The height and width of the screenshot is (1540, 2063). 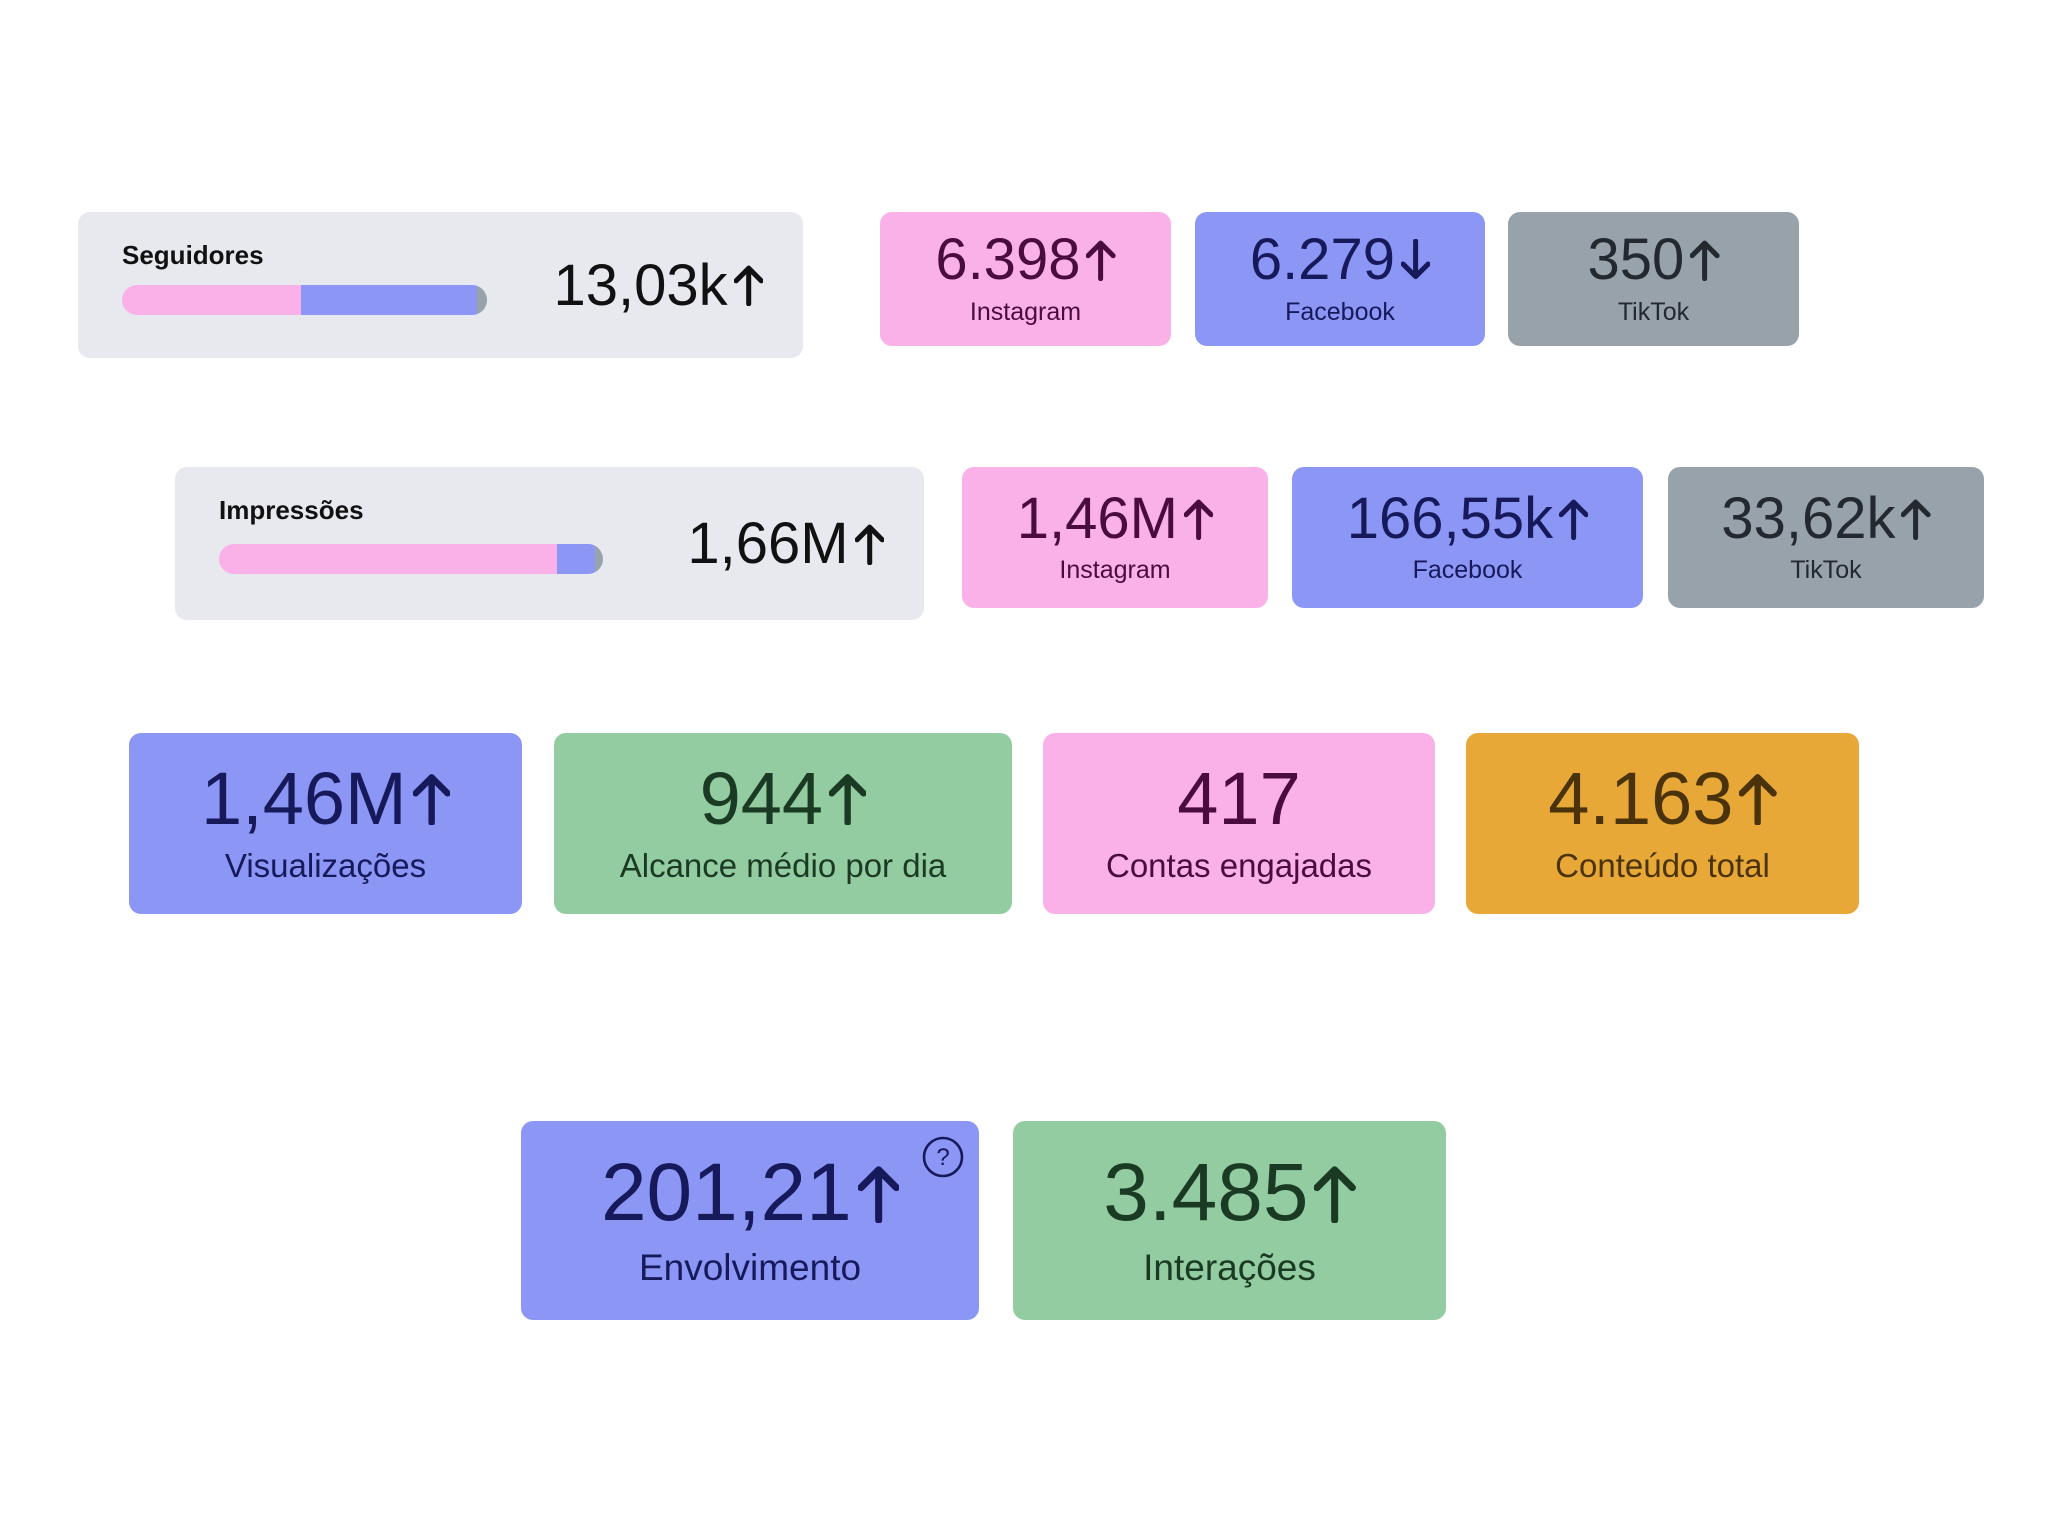 What do you see at coordinates (1008, 260) in the screenshot?
I see `metric-value: 6.398` at bounding box center [1008, 260].